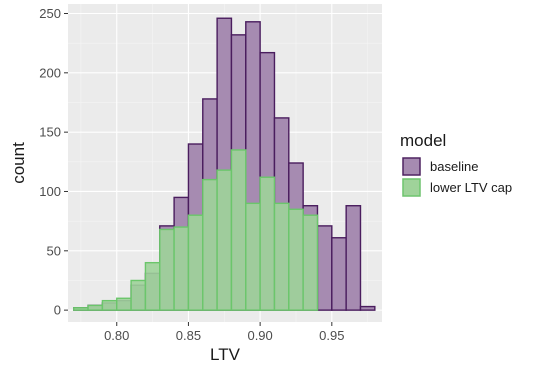 This screenshot has height=366, width=534. I want to click on legend: model baseline lower LTV cap, so click(456, 164).